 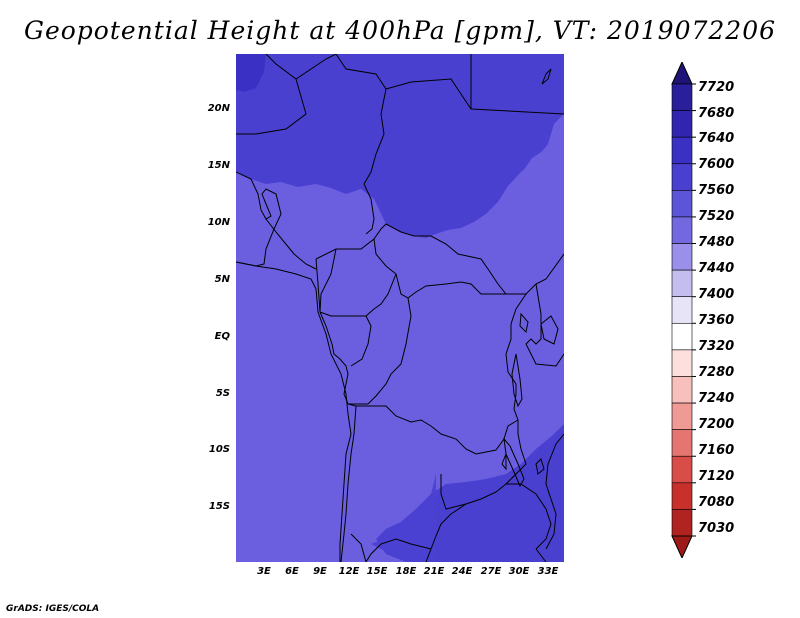 What do you see at coordinates (377, 571) in the screenshot?
I see `lon-label-15e: 15E` at bounding box center [377, 571].